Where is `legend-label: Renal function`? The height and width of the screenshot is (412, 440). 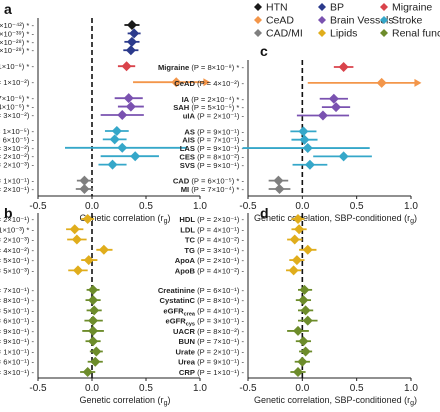
legend-label: Renal function is located at coordinates (416, 34).